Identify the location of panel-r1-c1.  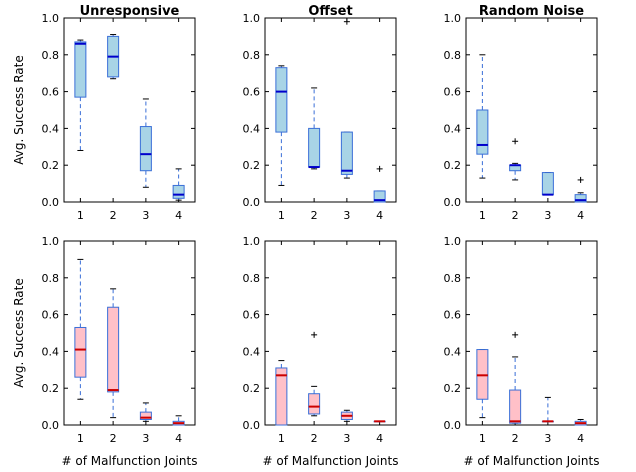
(330, 333).